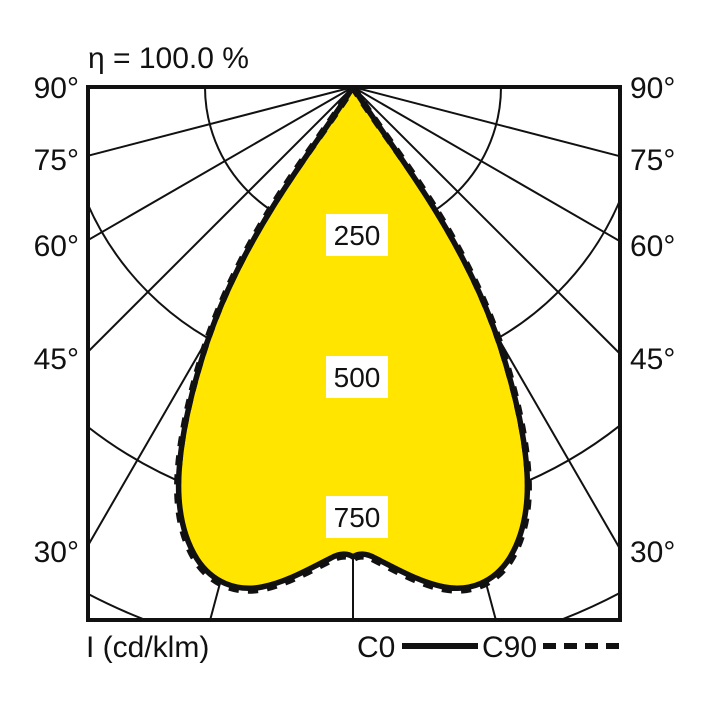 This screenshot has height=708, width=708. I want to click on ring-label-250: 250, so click(357, 235).